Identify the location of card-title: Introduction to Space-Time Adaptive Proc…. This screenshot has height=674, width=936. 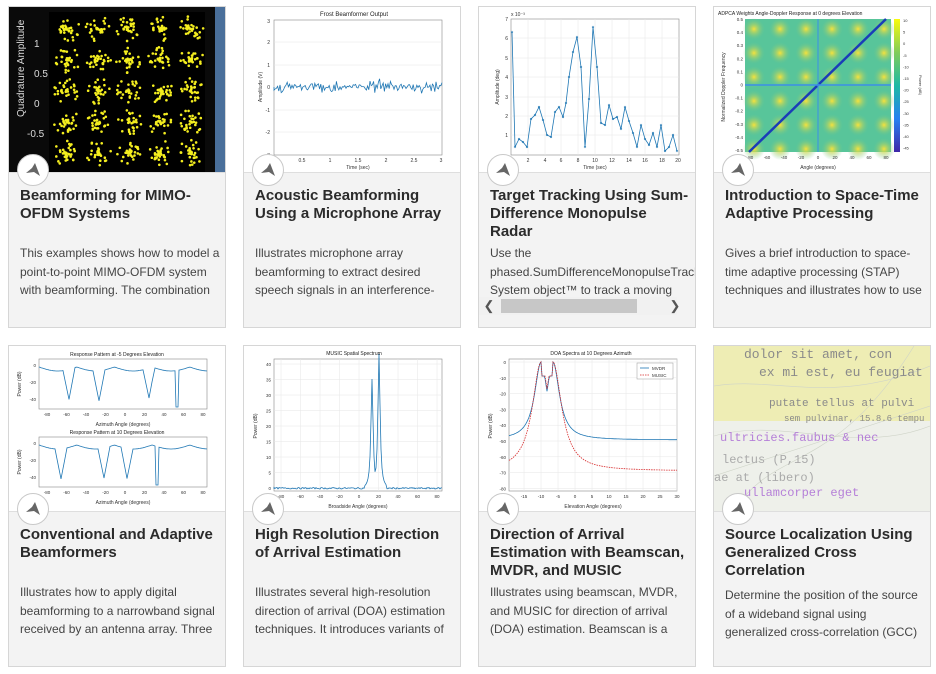
(822, 204).